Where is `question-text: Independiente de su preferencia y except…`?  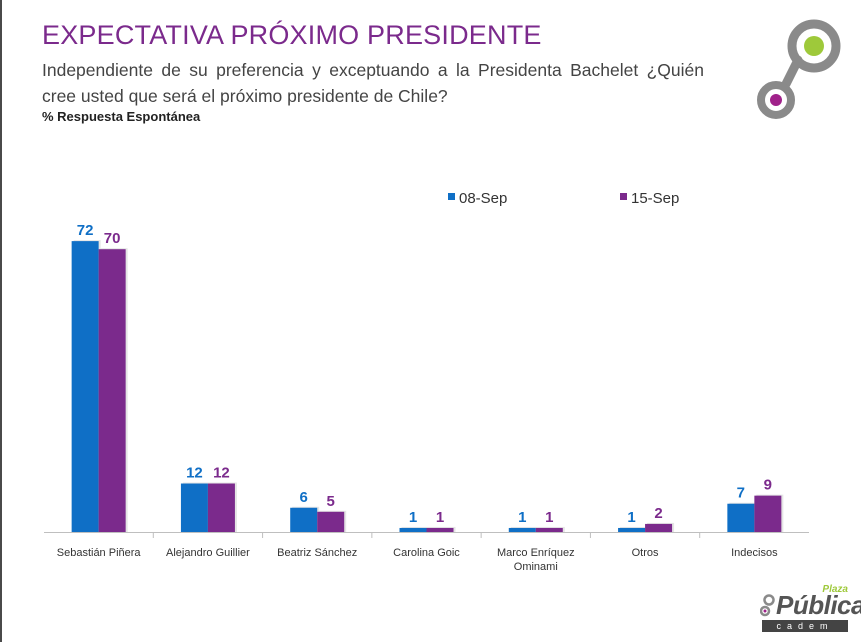 question-text: Independiente de su preferencia y except… is located at coordinates (373, 83).